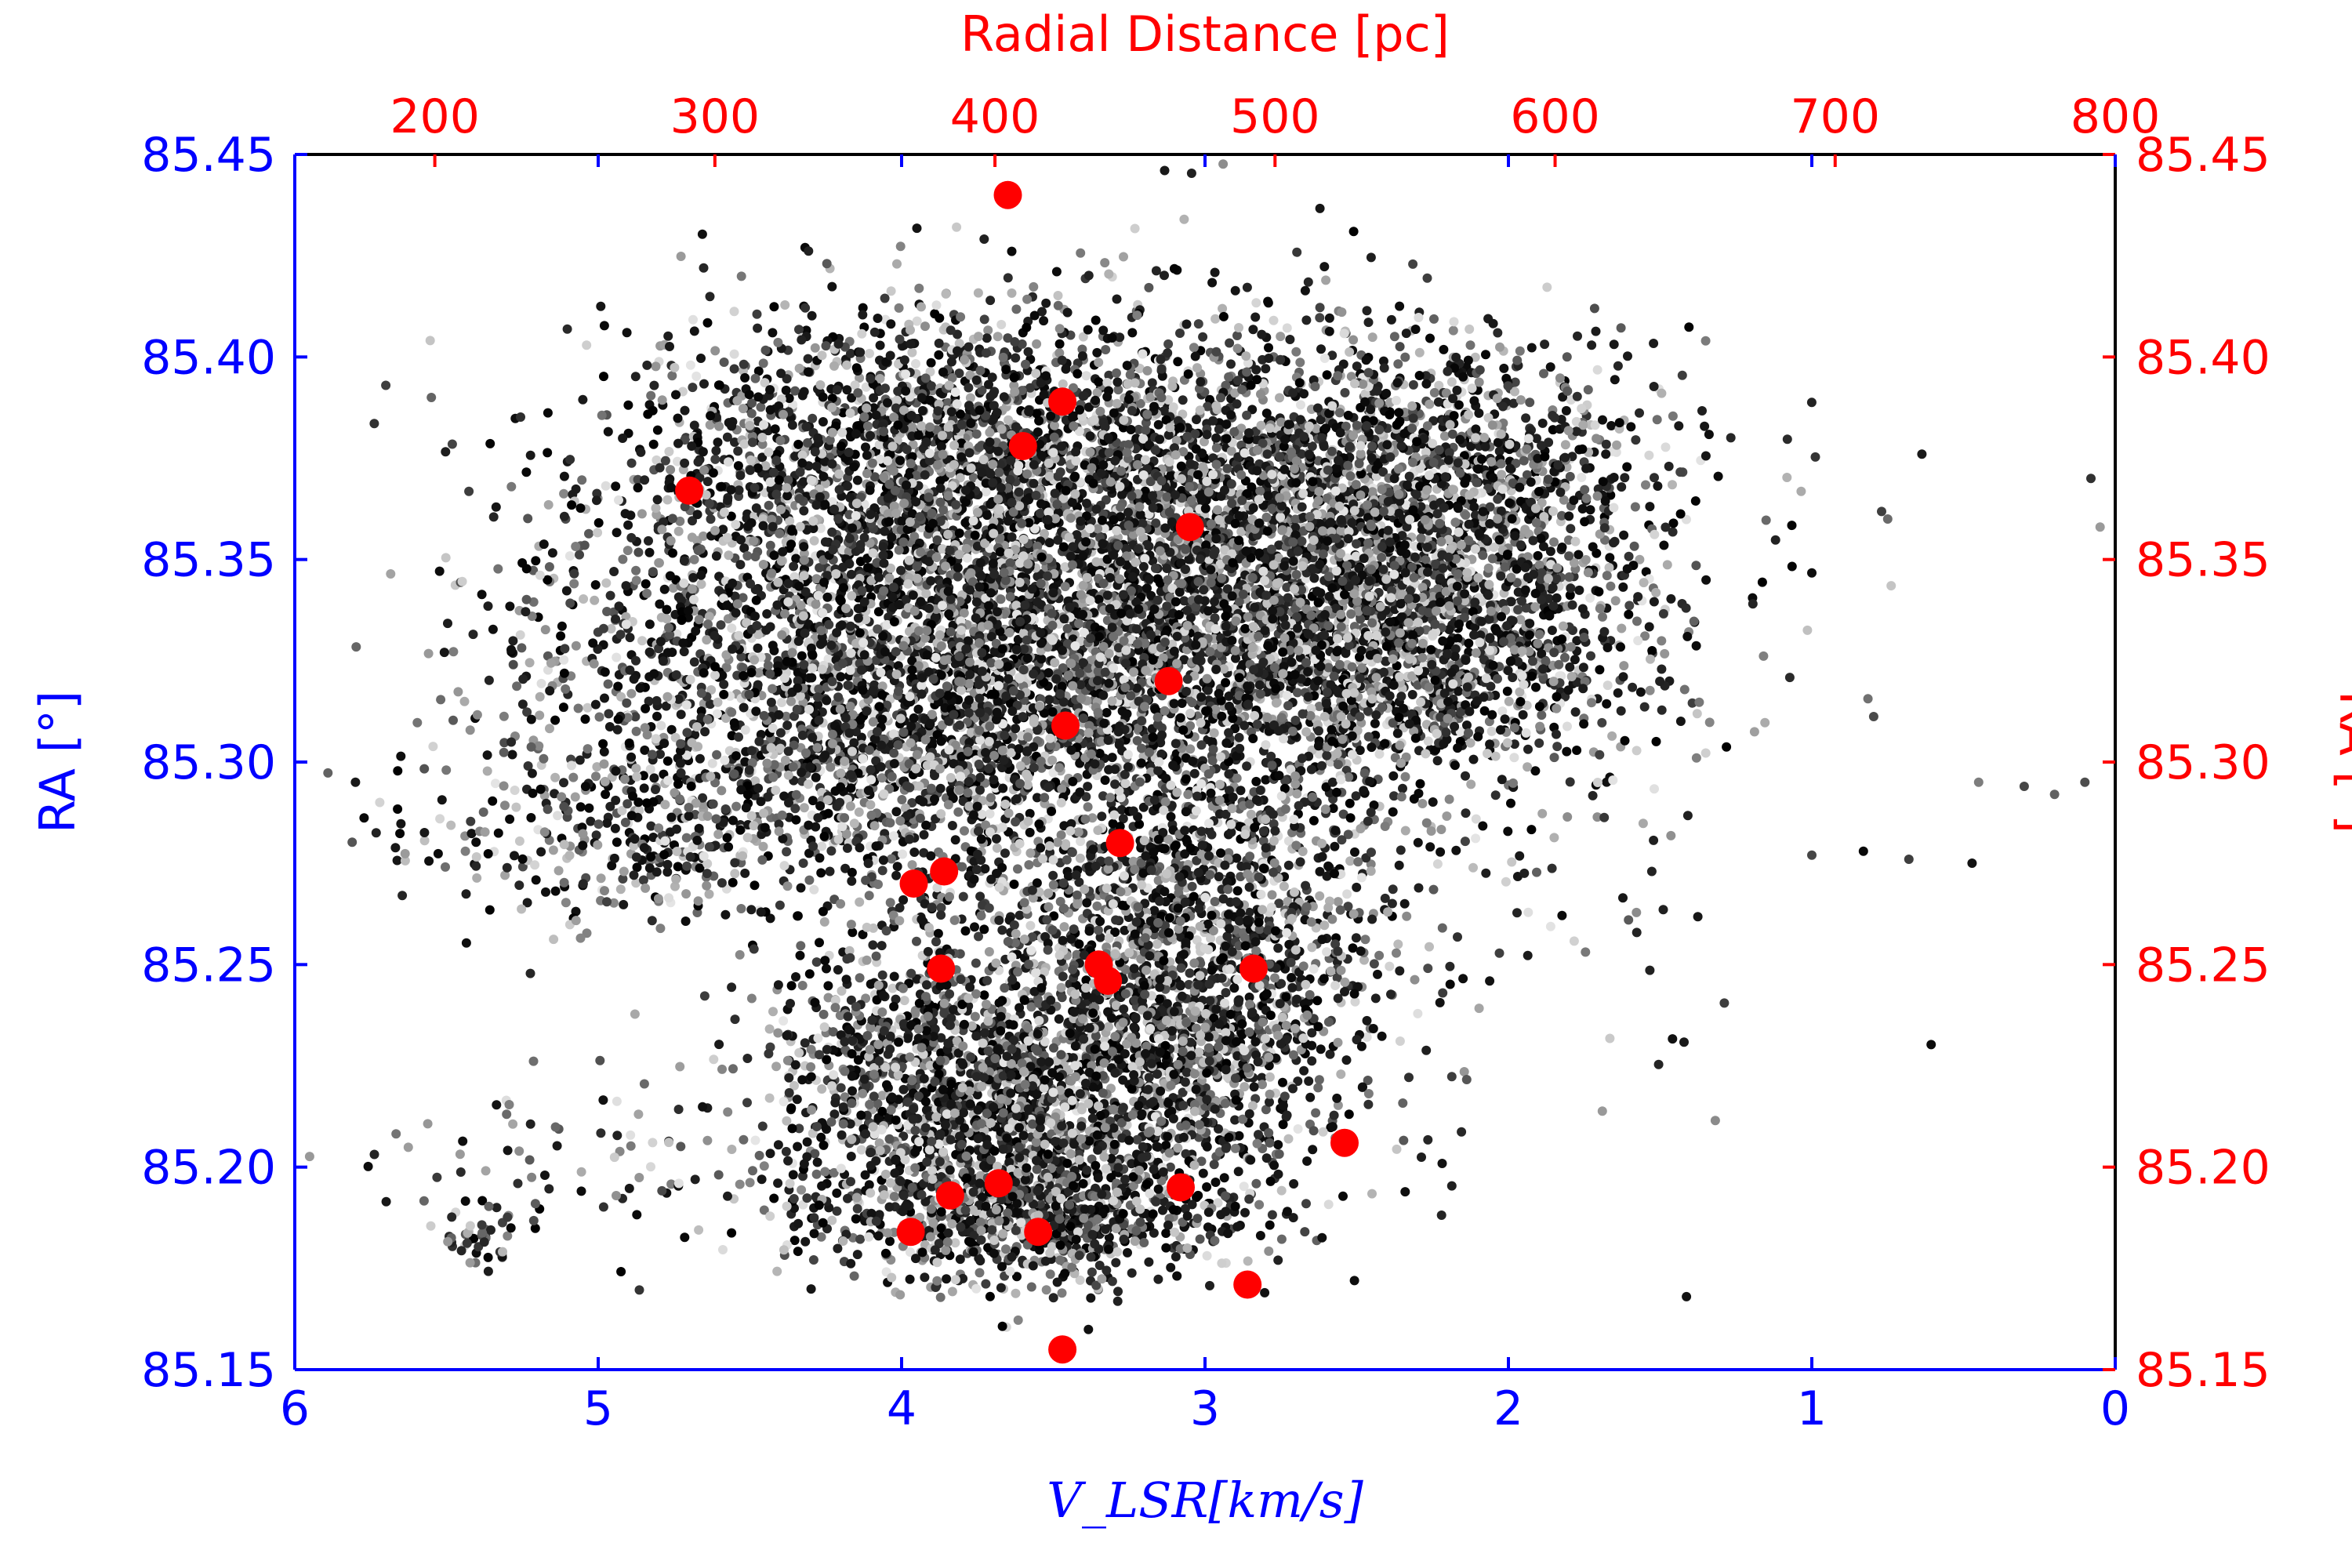 The width and height of the screenshot is (2352, 1568). Describe the element at coordinates (1049, 476) in the screenshot. I see `cloud-point-1996` at that location.